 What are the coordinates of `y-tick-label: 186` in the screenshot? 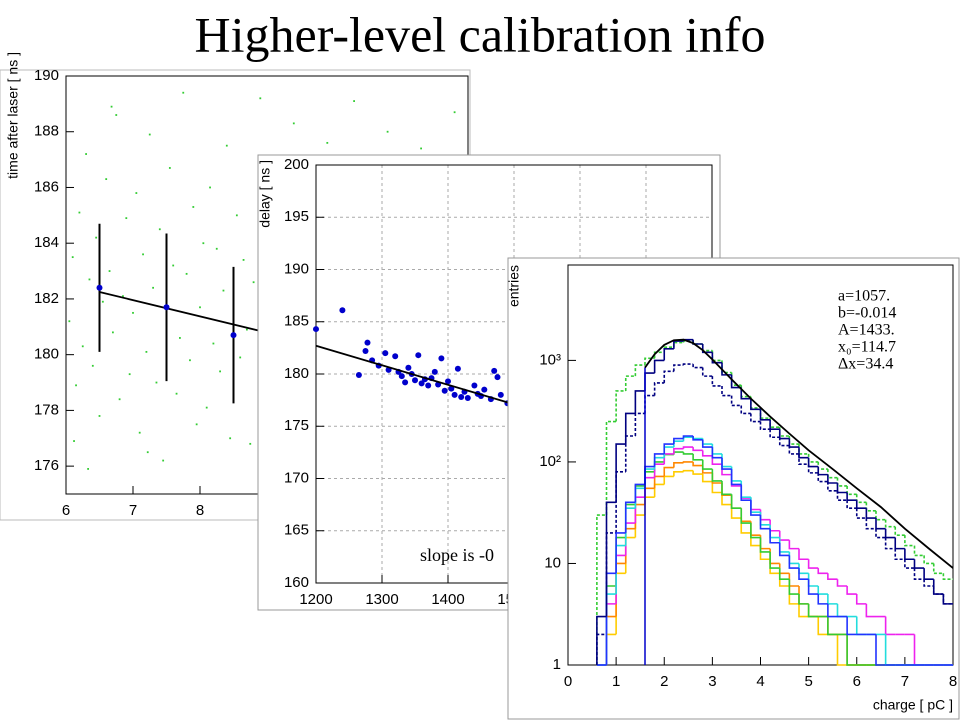 It's located at (46, 186).